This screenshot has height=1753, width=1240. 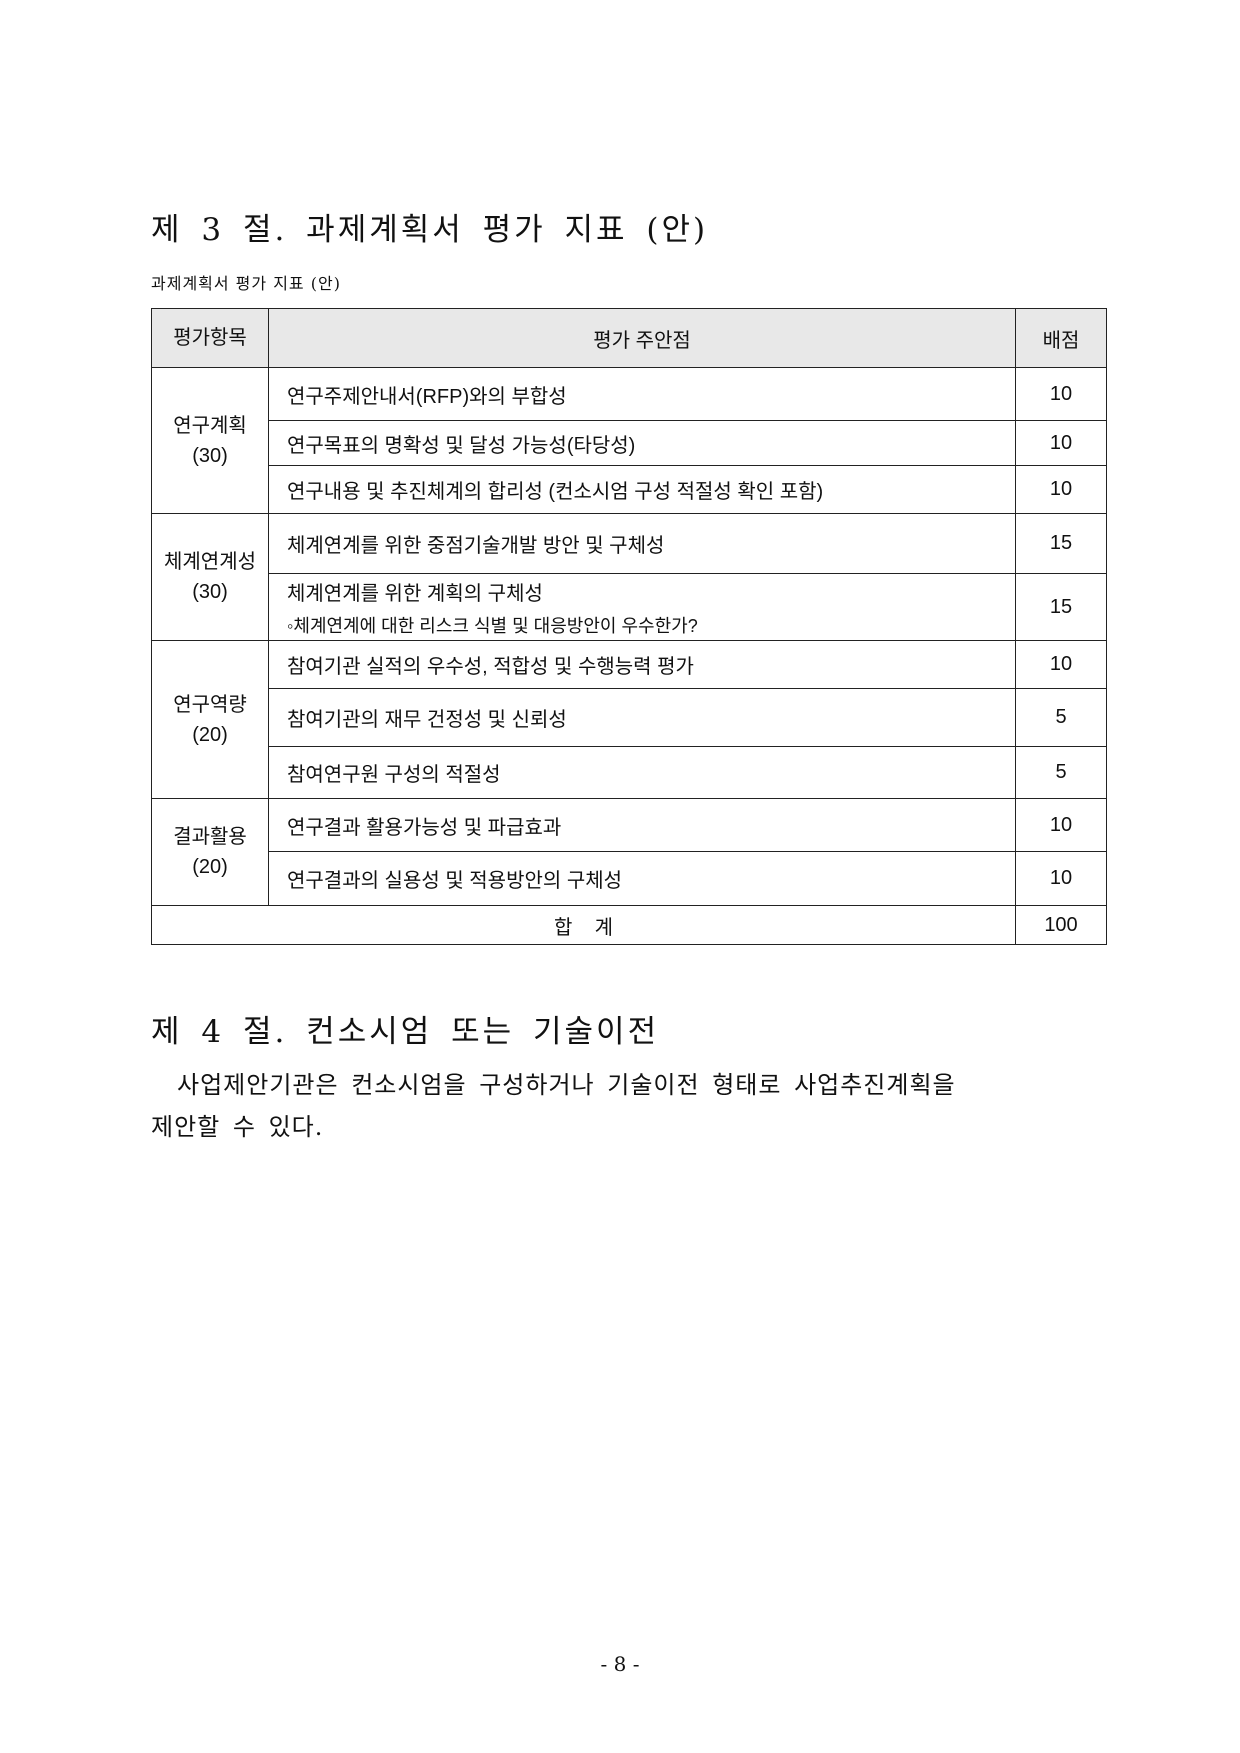 I want to click on criteria-cell: 참여연구원 구성의 적절성, so click(x=642, y=772).